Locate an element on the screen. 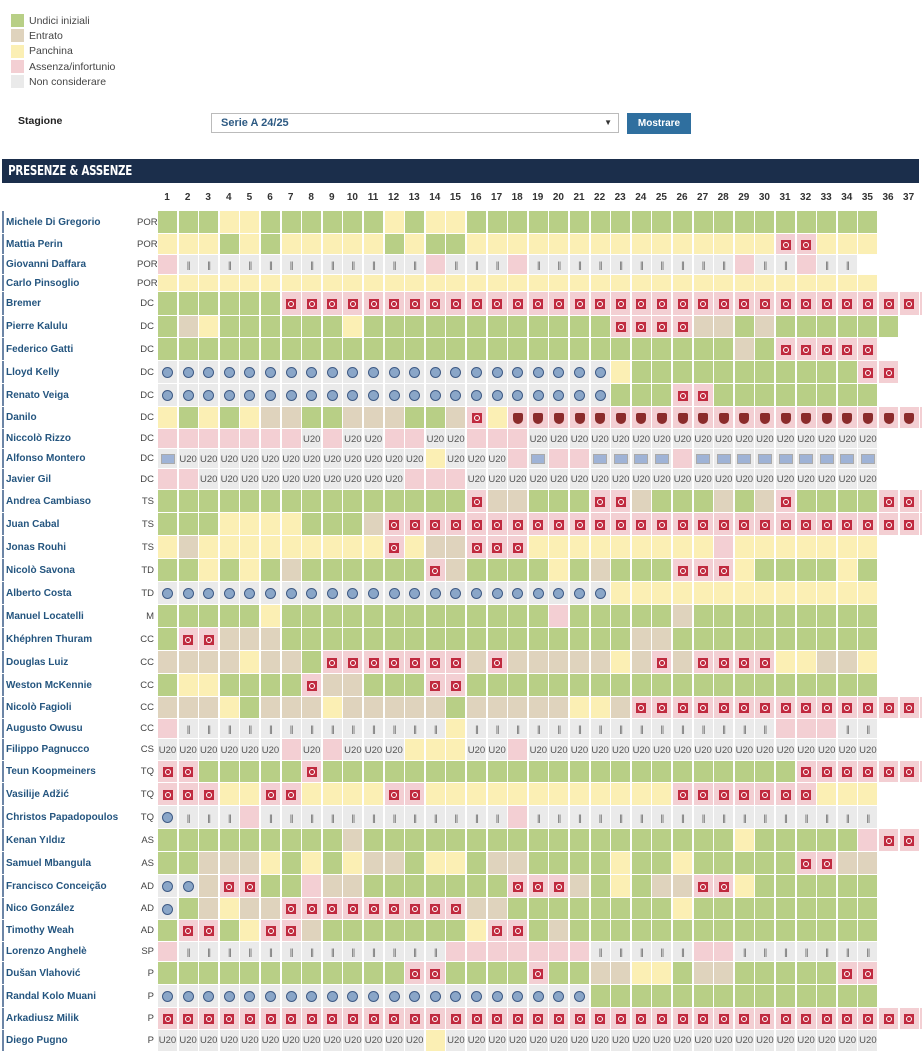 Image resolution: width=922 pixels, height=1052 pixels. player-name-link: Timothy Weah is located at coordinates (40, 930).